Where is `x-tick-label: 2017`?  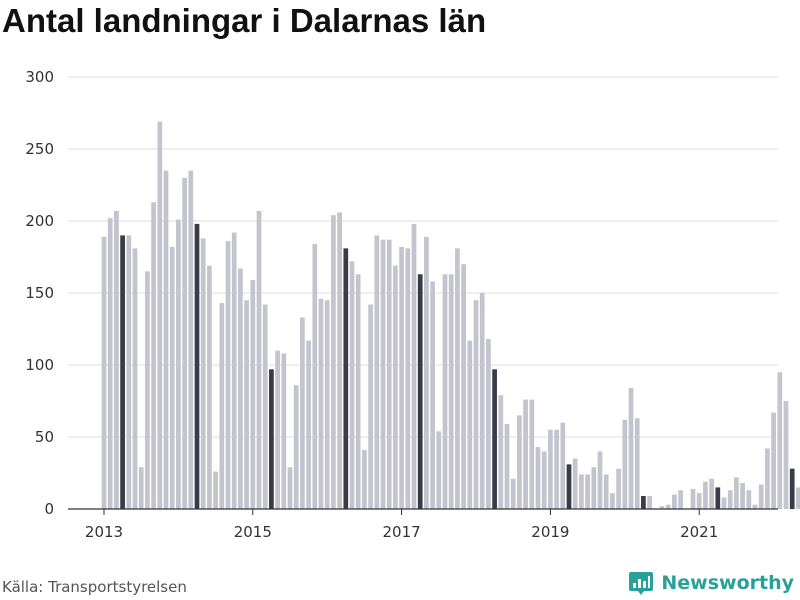
x-tick-label: 2017 is located at coordinates (402, 532).